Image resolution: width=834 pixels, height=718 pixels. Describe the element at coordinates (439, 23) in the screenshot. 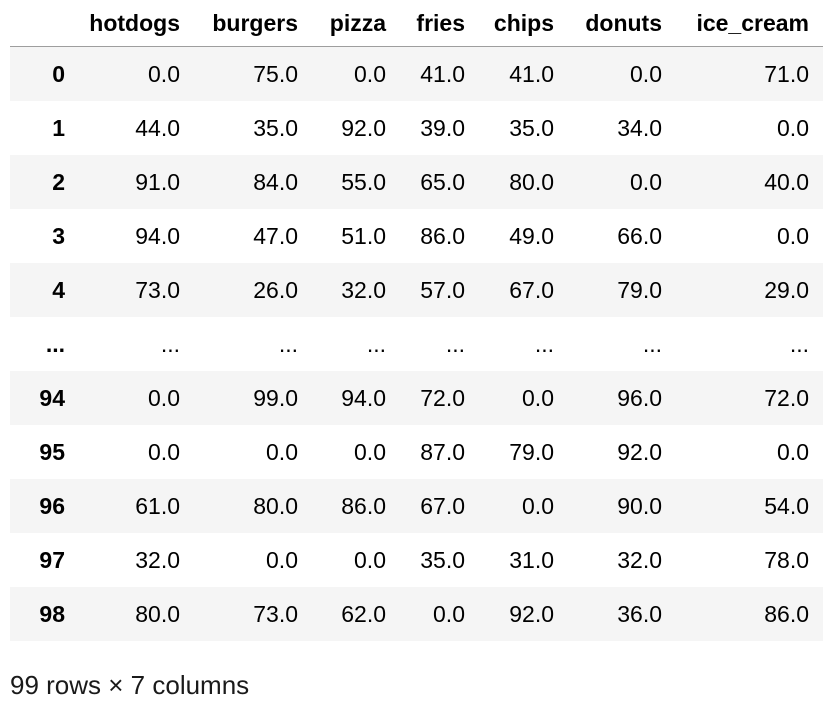

I see `column-header: fries` at that location.